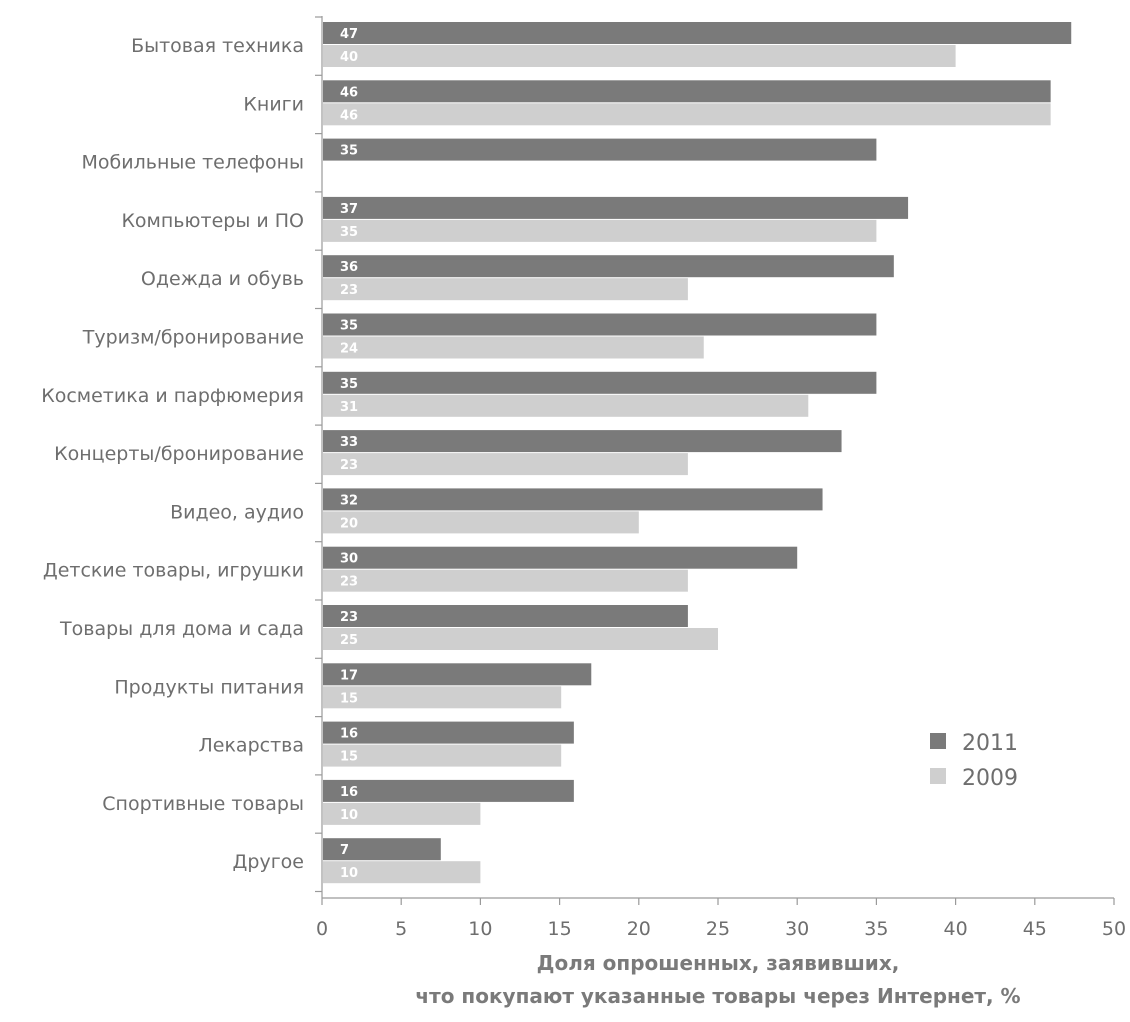  I want to click on bar-label-2011-10: 23, so click(349, 617).